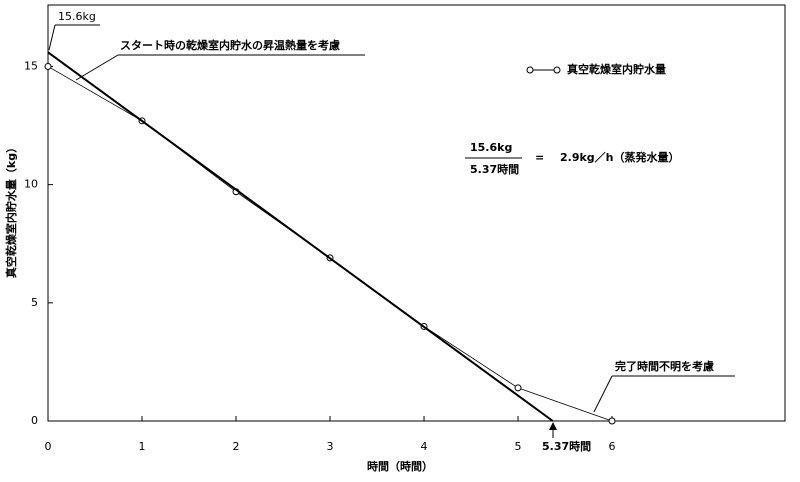 The width and height of the screenshot is (800, 482). Describe the element at coordinates (34, 420) in the screenshot. I see `y-tick-label: 0` at that location.